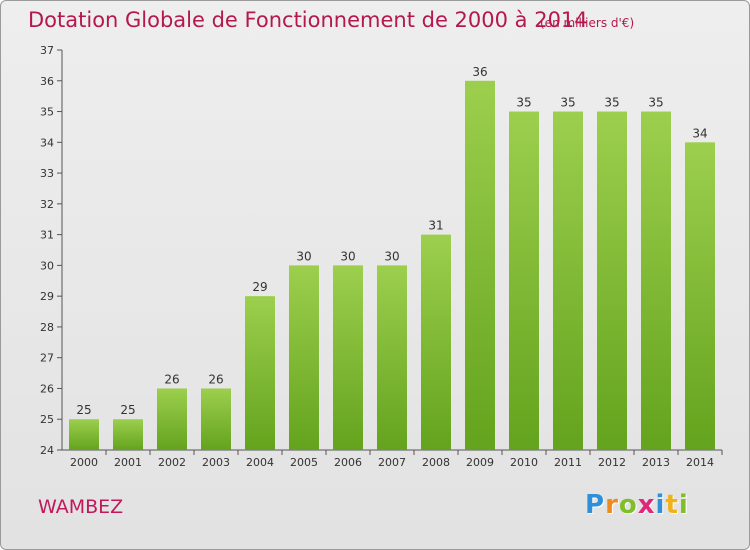 The width and height of the screenshot is (750, 550). What do you see at coordinates (47, 296) in the screenshot?
I see `y-tick-label: 29` at bounding box center [47, 296].